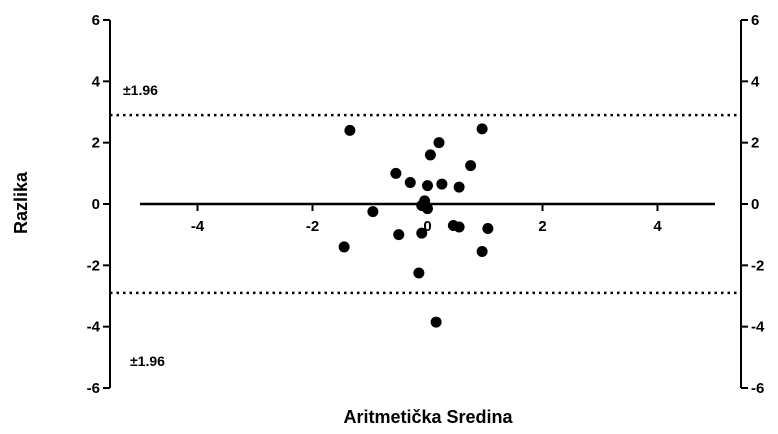 The width and height of the screenshot is (778, 434). What do you see at coordinates (657, 226) in the screenshot?
I see `x-tick-label: 4` at bounding box center [657, 226].